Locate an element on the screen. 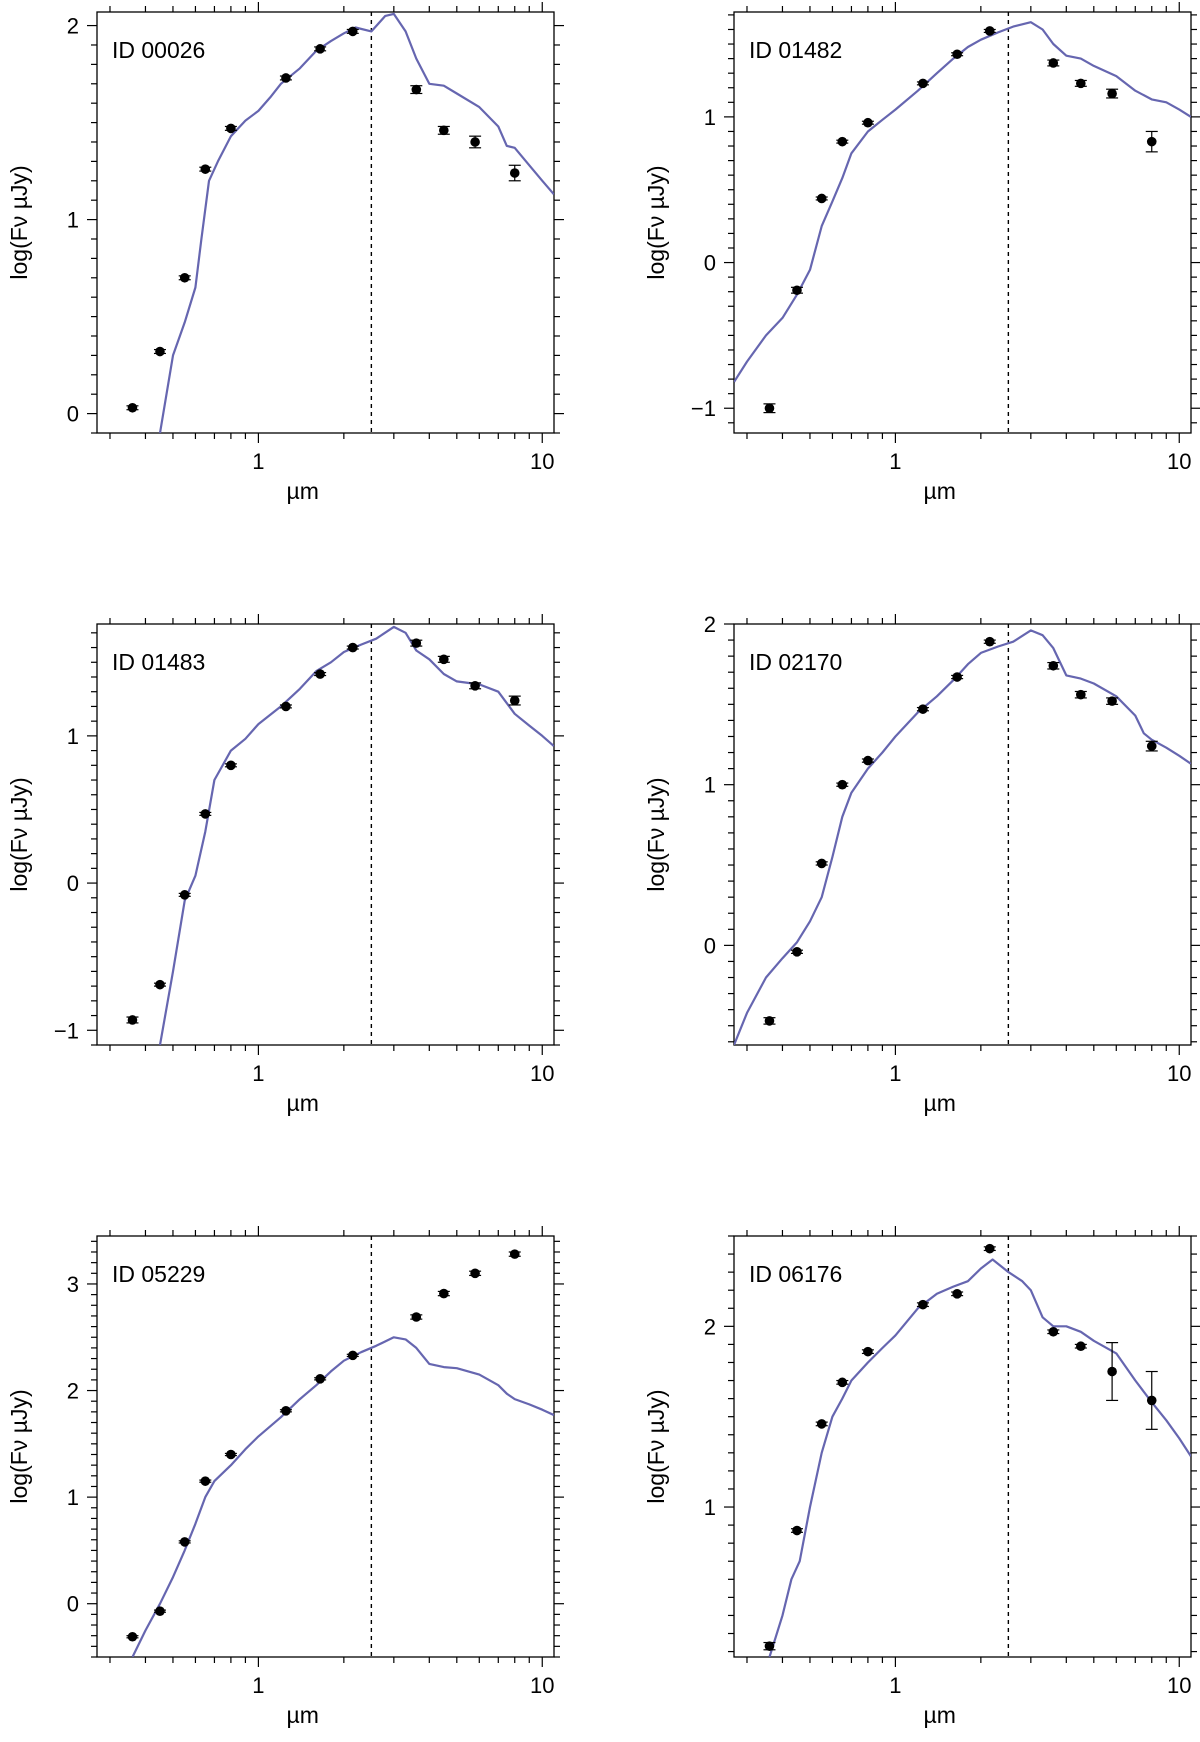 The width and height of the screenshot is (1200, 1742). sed-panel-2: 1 10 −1 0 1 µm log(Fν µJy) ID 01483 is located at coordinates (285, 865).